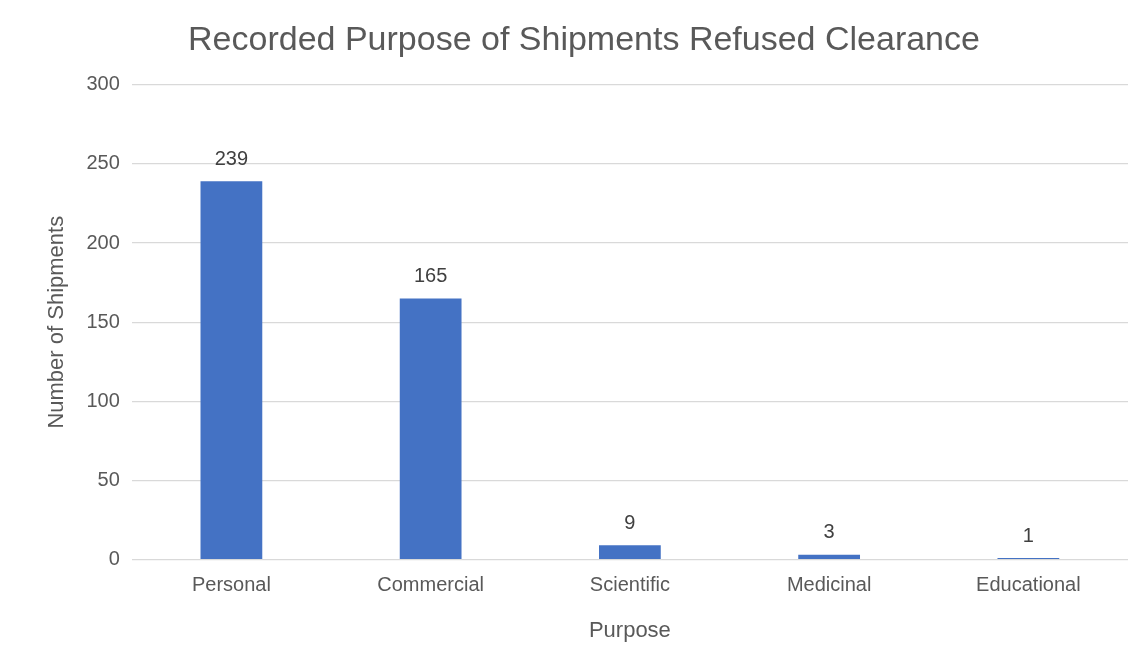 The image size is (1145, 672). I want to click on y-tick-label: 200, so click(103, 241).